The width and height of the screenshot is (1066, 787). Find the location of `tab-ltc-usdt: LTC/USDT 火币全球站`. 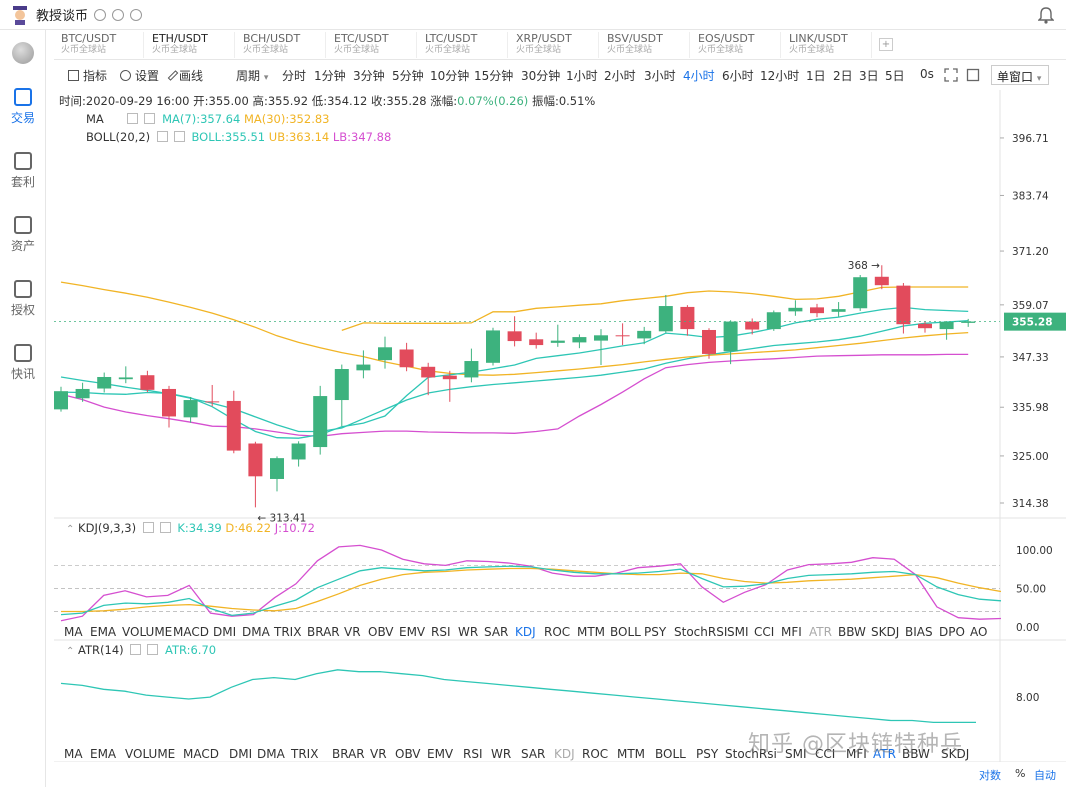

tab-ltc-usdt: LTC/USDT 火币全球站 is located at coordinates (463, 45).